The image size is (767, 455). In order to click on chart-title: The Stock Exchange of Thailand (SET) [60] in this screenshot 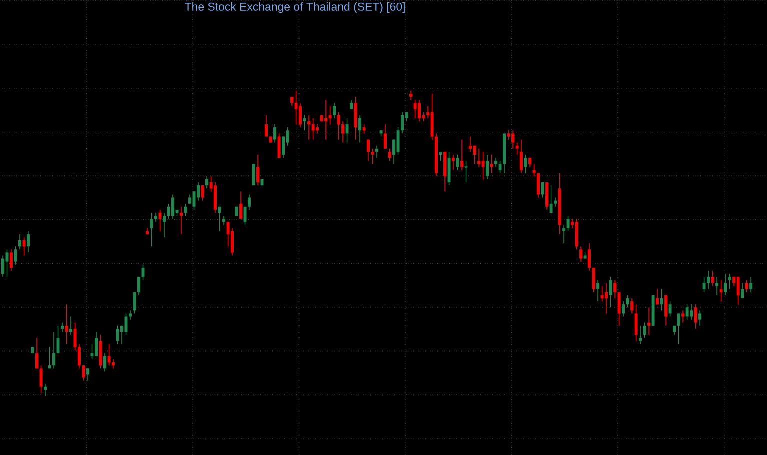, I will do `click(295, 8)`.